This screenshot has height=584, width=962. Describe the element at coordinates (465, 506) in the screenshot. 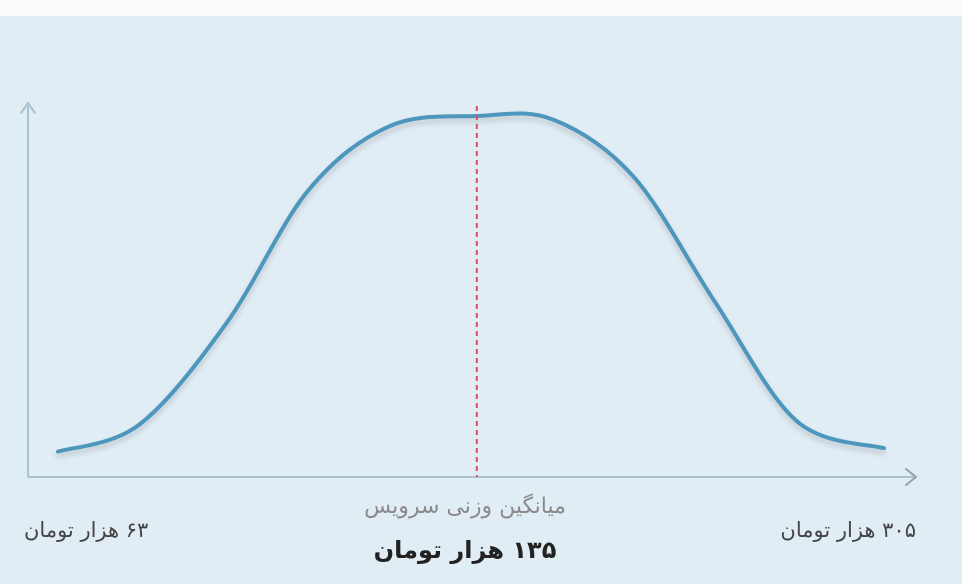

I see `mean-caption: میانگین وزنی سرویس` at that location.